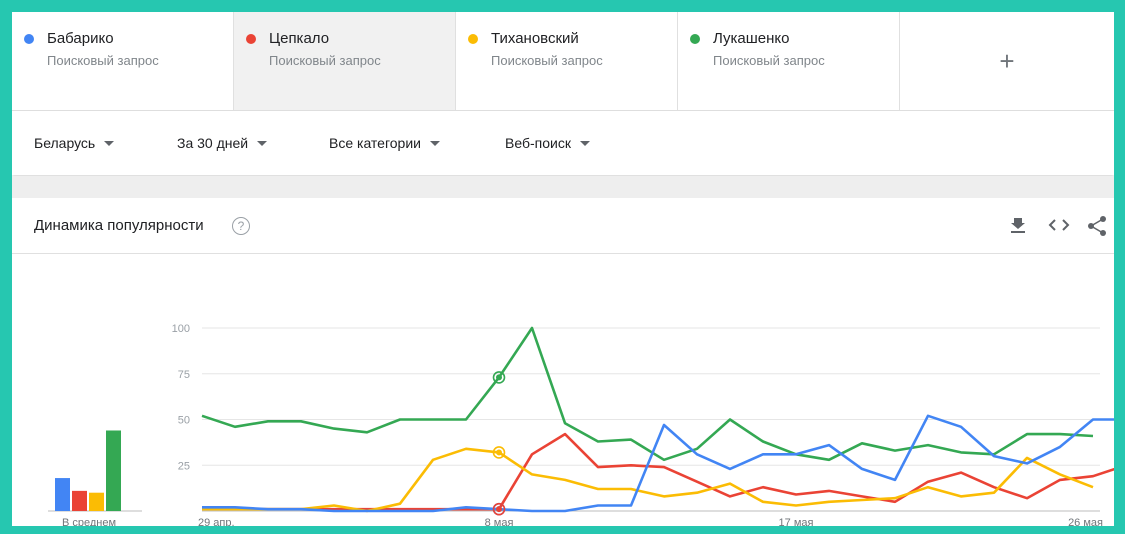 This screenshot has width=1125, height=534. What do you see at coordinates (375, 143) in the screenshot?
I see `category-label: Все категории` at bounding box center [375, 143].